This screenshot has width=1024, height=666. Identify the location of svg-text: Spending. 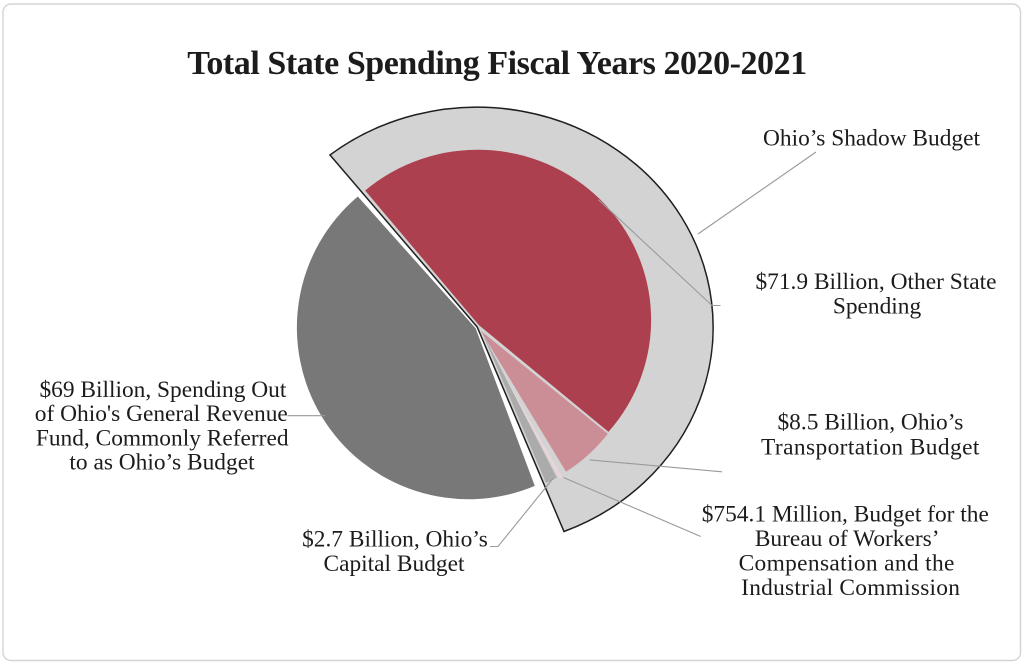
(877, 307).